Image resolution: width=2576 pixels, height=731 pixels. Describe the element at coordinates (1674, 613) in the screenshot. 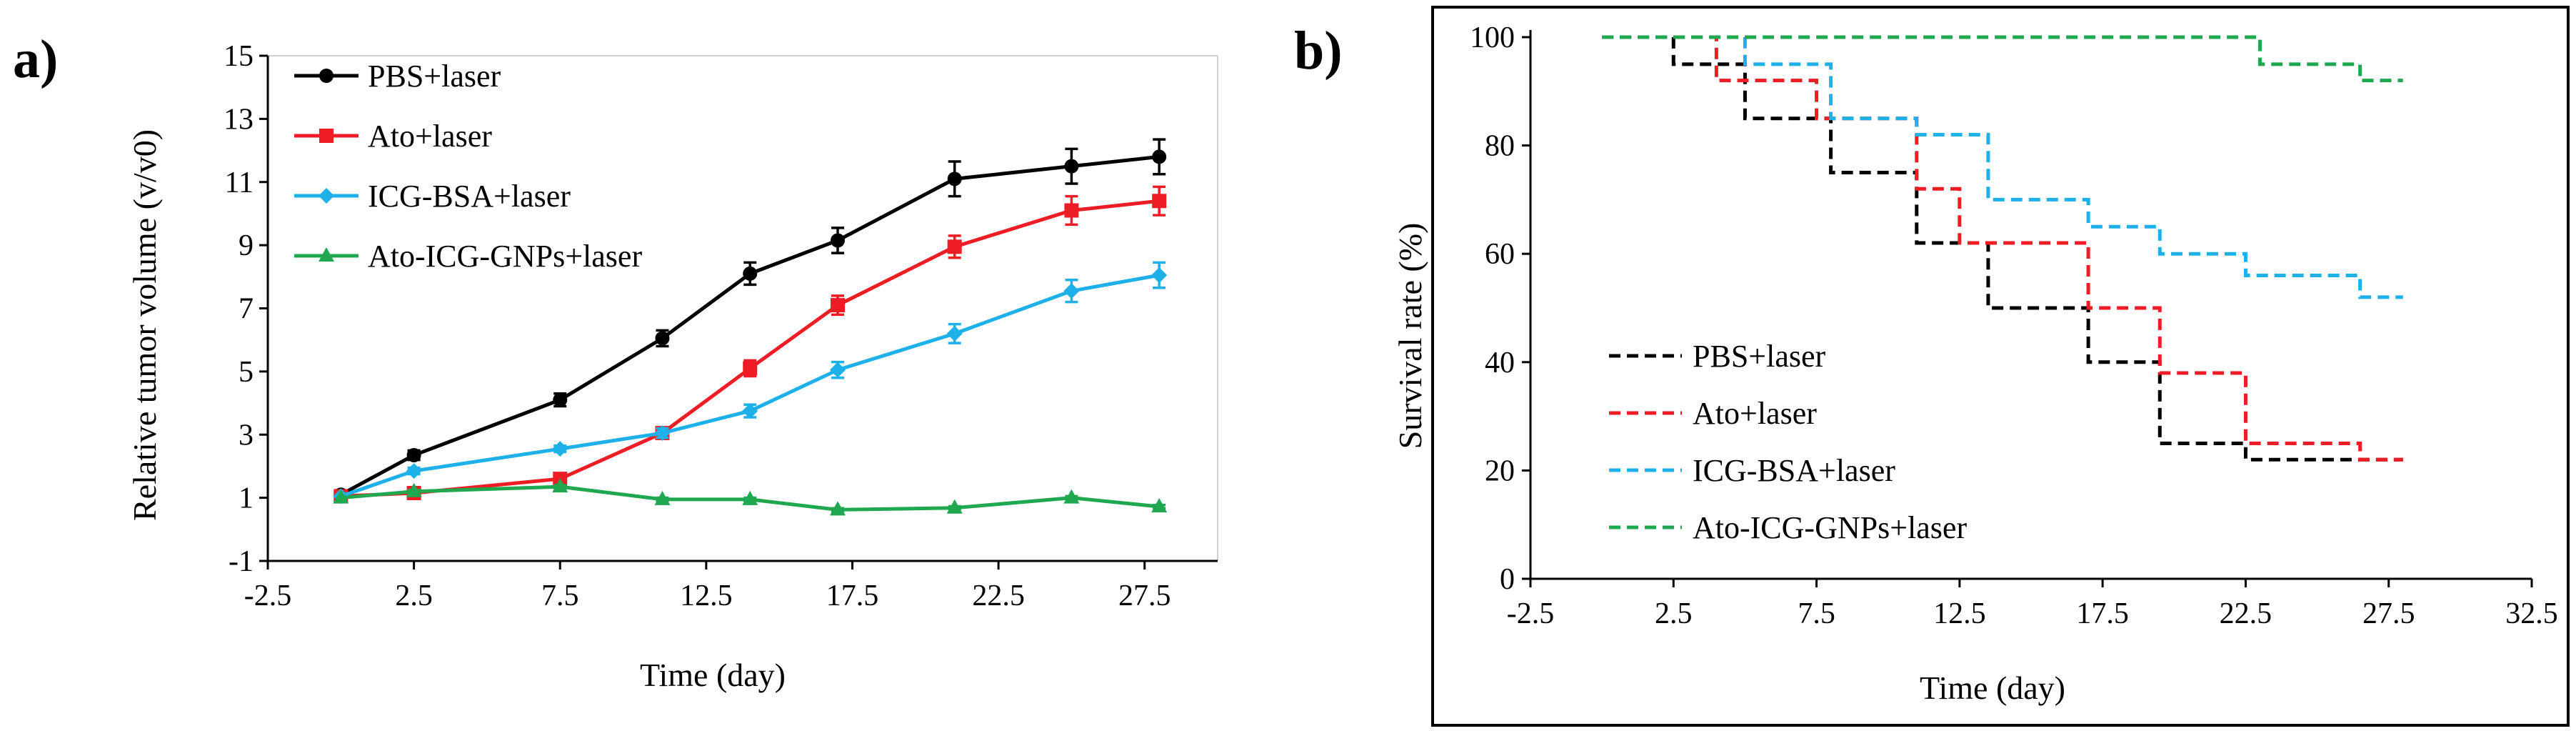

I see `panel-b-x-tick-label: 2.5` at that location.